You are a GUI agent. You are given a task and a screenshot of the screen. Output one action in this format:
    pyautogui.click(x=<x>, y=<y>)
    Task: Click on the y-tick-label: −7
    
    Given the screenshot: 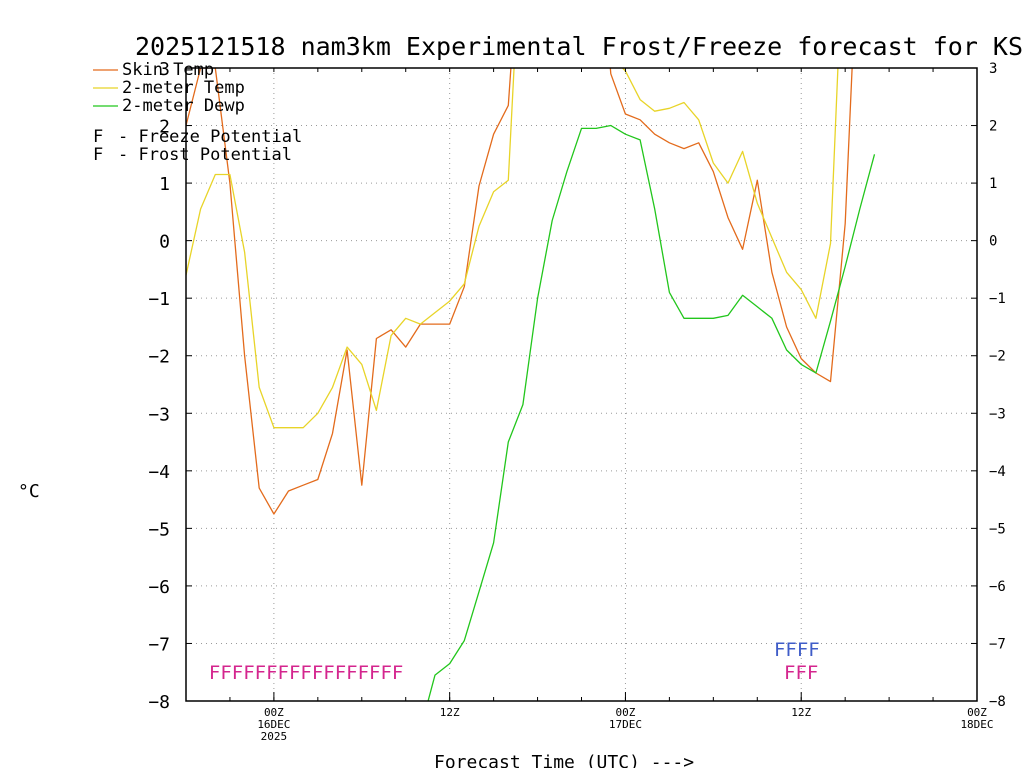 What is the action you would take?
    pyautogui.click(x=159, y=644)
    